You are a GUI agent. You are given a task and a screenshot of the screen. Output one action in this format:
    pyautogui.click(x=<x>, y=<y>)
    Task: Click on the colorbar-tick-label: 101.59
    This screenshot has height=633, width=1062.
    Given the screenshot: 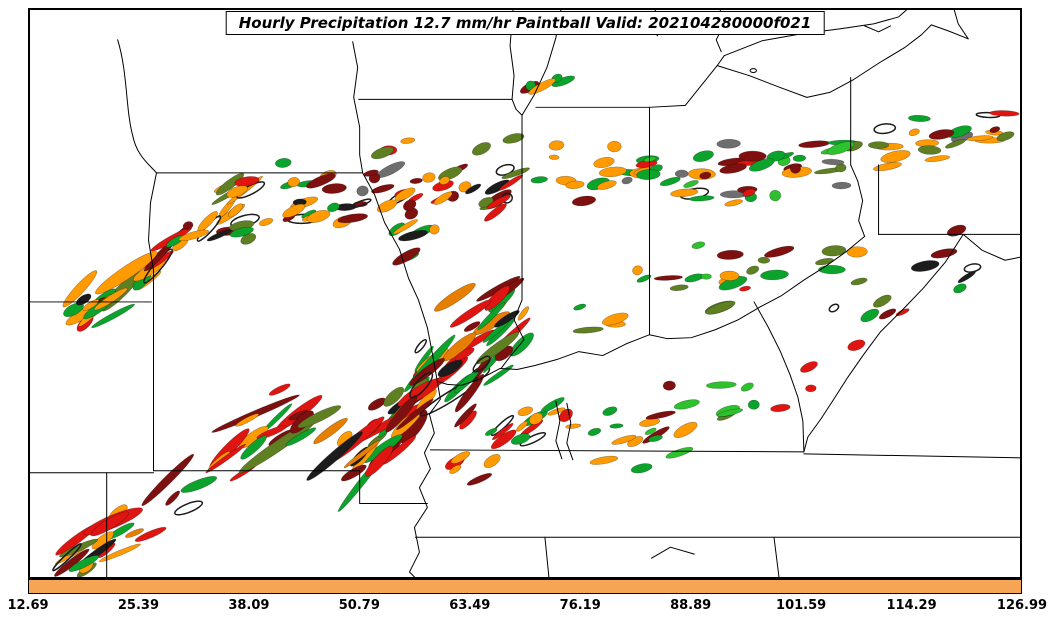 What is the action you would take?
    pyautogui.click(x=801, y=605)
    